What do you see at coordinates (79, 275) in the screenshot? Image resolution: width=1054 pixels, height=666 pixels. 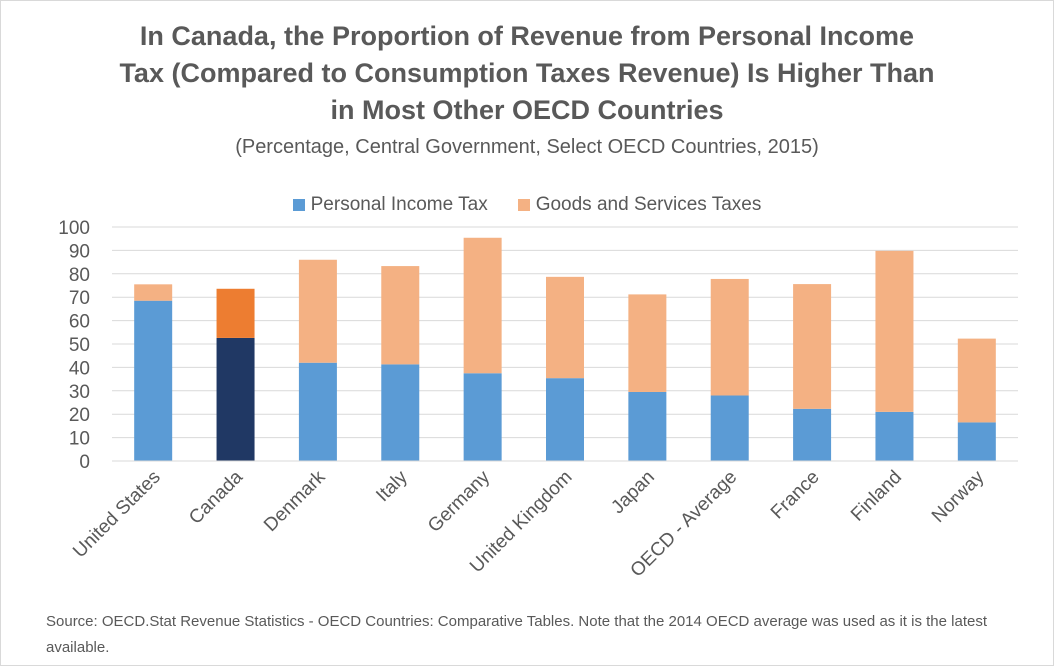 I see `y-tick-label: 80` at bounding box center [79, 275].